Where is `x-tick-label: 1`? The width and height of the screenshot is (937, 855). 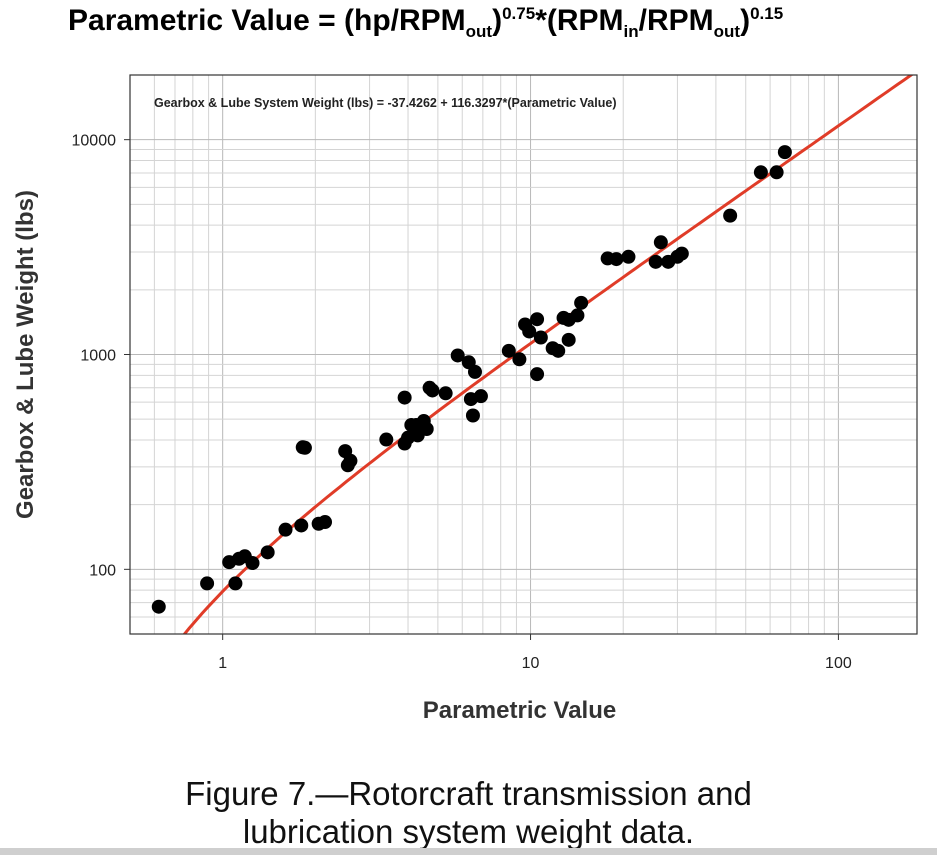 x-tick-label: 1 is located at coordinates (222, 663).